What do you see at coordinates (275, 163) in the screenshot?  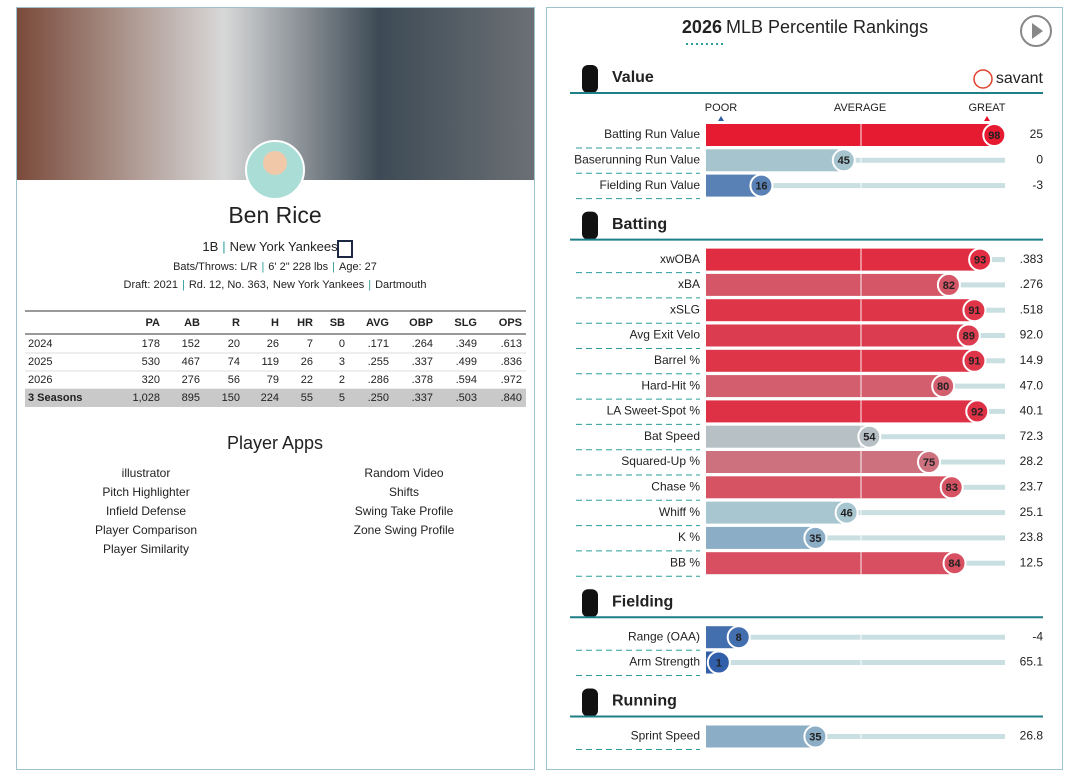 I see `avatar-face` at bounding box center [275, 163].